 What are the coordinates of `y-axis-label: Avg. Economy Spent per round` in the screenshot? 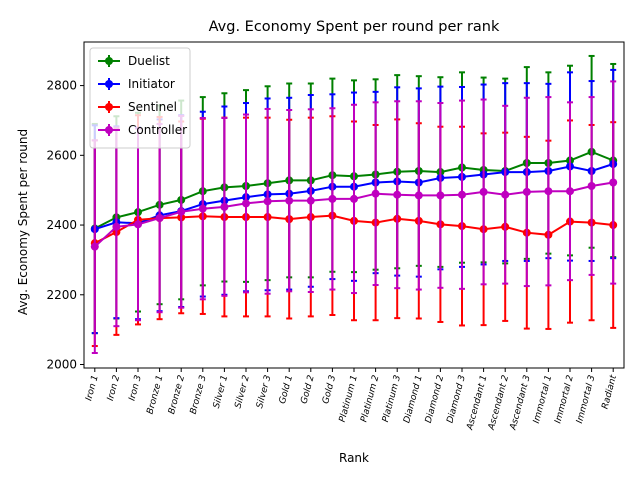 It's located at (23, 222).